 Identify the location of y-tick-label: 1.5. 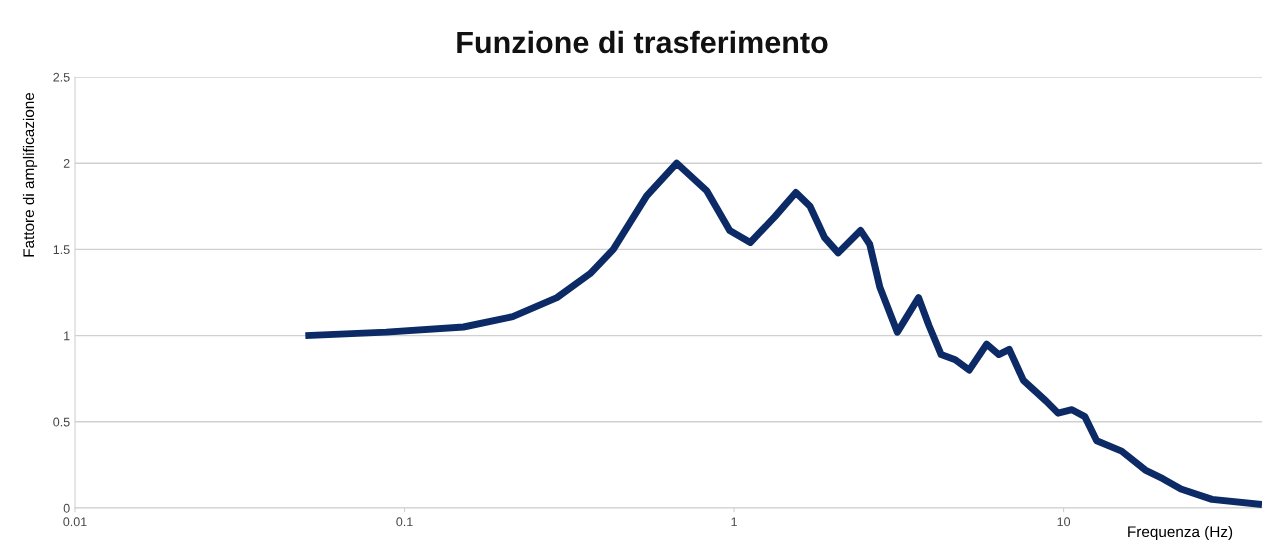
(61, 250).